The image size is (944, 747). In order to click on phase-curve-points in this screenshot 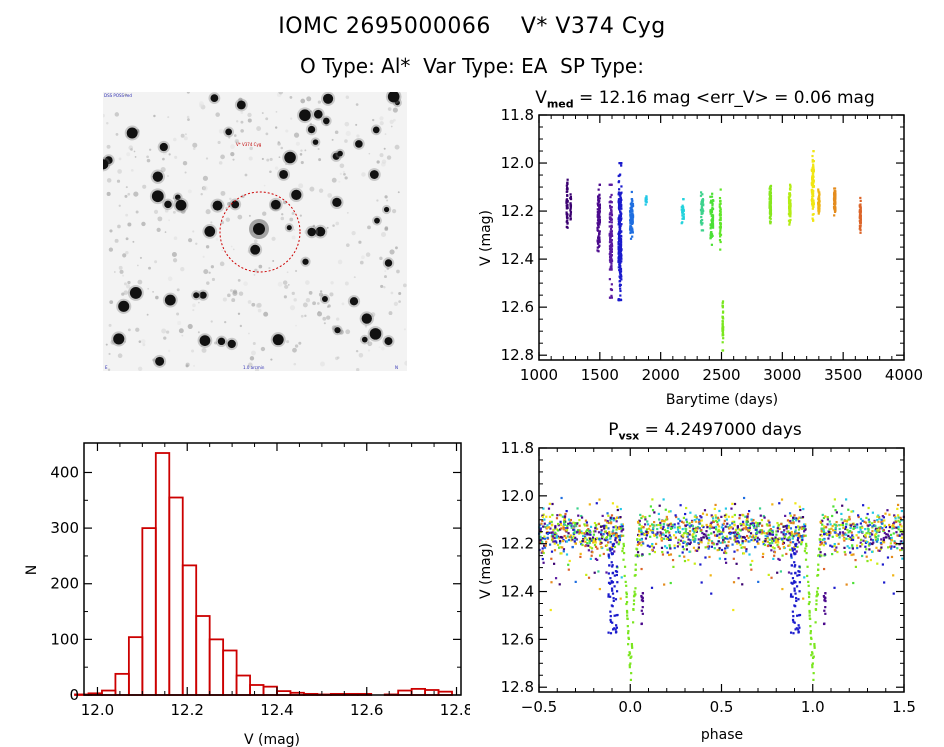, I will do `click(721, 588)`.